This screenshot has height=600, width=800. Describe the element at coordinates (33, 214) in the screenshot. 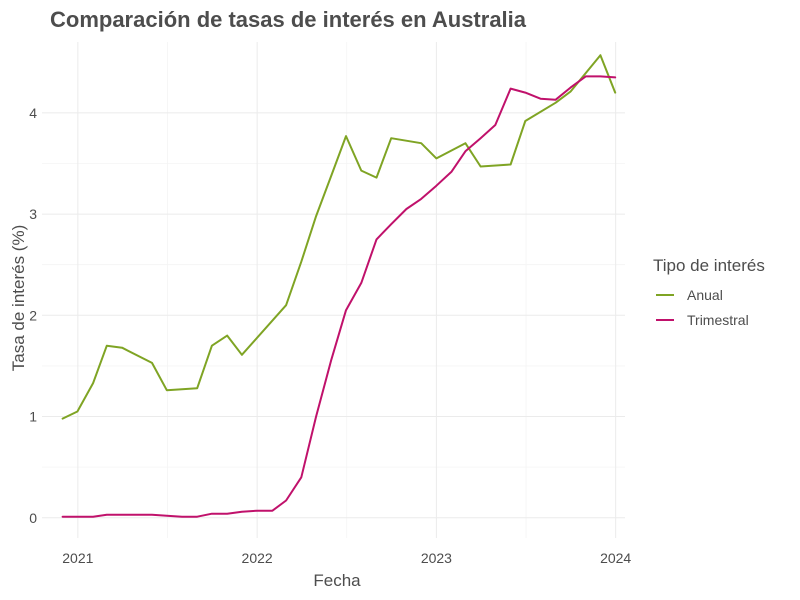

I see `y-tick-label: 3` at that location.